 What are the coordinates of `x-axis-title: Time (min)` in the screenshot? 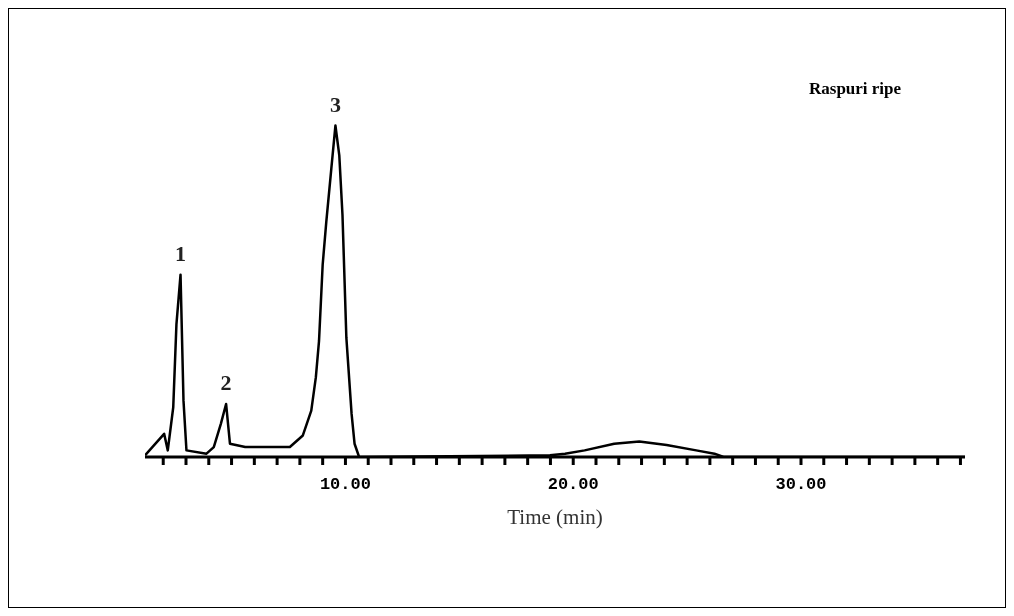 It's located at (555, 517).